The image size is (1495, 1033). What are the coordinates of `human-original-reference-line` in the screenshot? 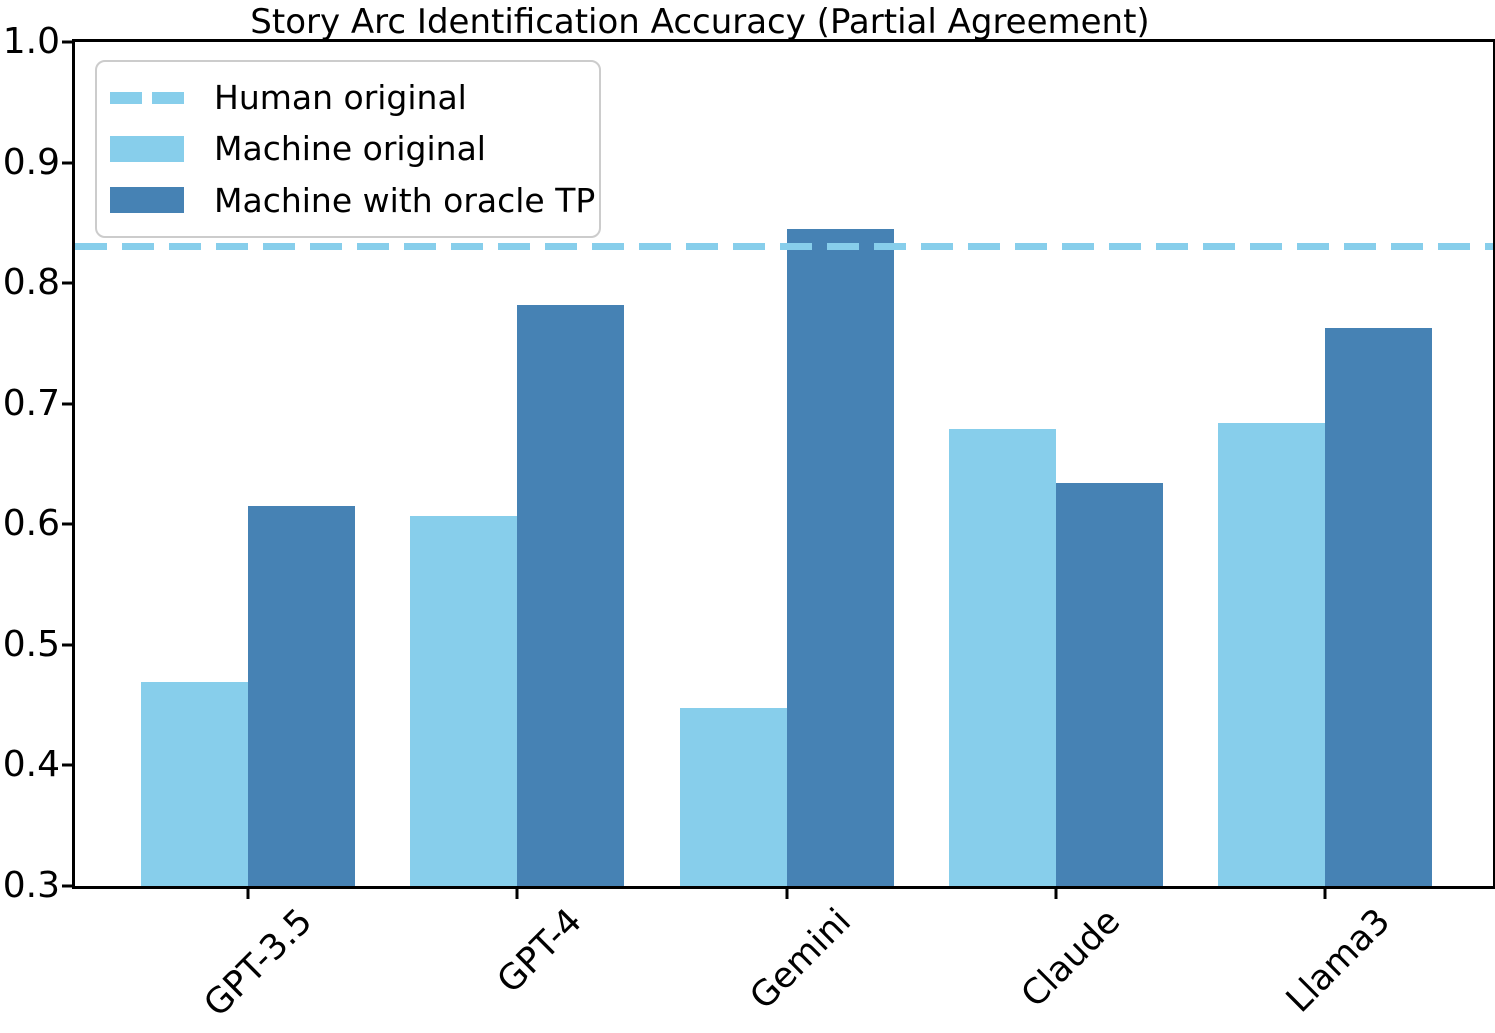 It's located at (784, 247).